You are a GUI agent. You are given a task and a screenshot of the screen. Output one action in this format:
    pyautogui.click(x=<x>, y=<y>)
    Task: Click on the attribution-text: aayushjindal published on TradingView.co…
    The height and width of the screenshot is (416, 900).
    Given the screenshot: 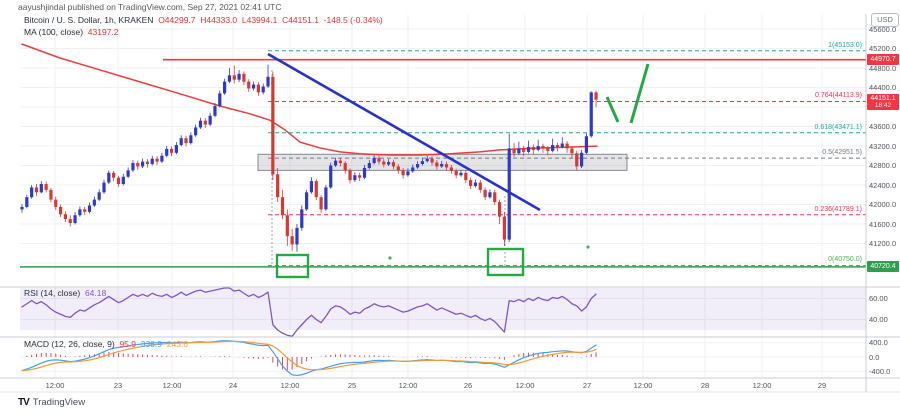 What is the action you would take?
    pyautogui.click(x=150, y=7)
    